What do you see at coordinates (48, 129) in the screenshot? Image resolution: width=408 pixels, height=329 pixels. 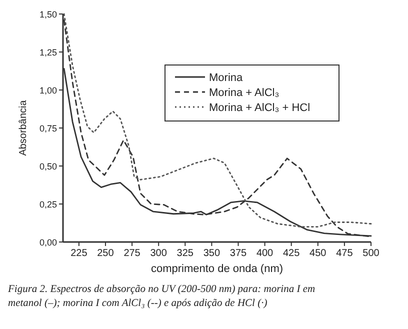 I see `y-tick-label: 0,75` at bounding box center [48, 129].